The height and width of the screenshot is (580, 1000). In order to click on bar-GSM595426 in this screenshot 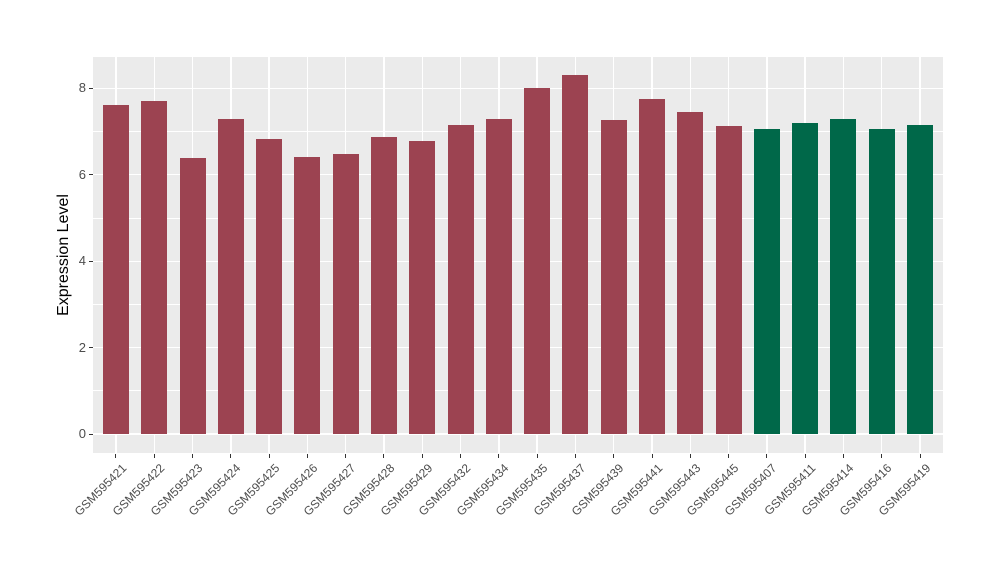, I will do `click(307, 295)`.